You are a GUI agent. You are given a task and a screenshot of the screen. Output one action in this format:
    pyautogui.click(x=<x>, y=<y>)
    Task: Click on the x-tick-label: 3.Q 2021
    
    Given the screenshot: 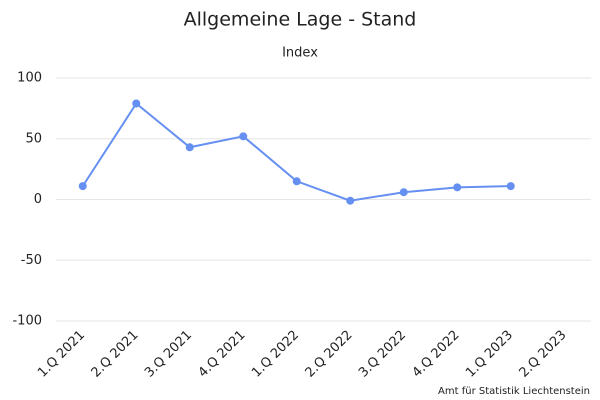 What is the action you would take?
    pyautogui.click(x=168, y=354)
    